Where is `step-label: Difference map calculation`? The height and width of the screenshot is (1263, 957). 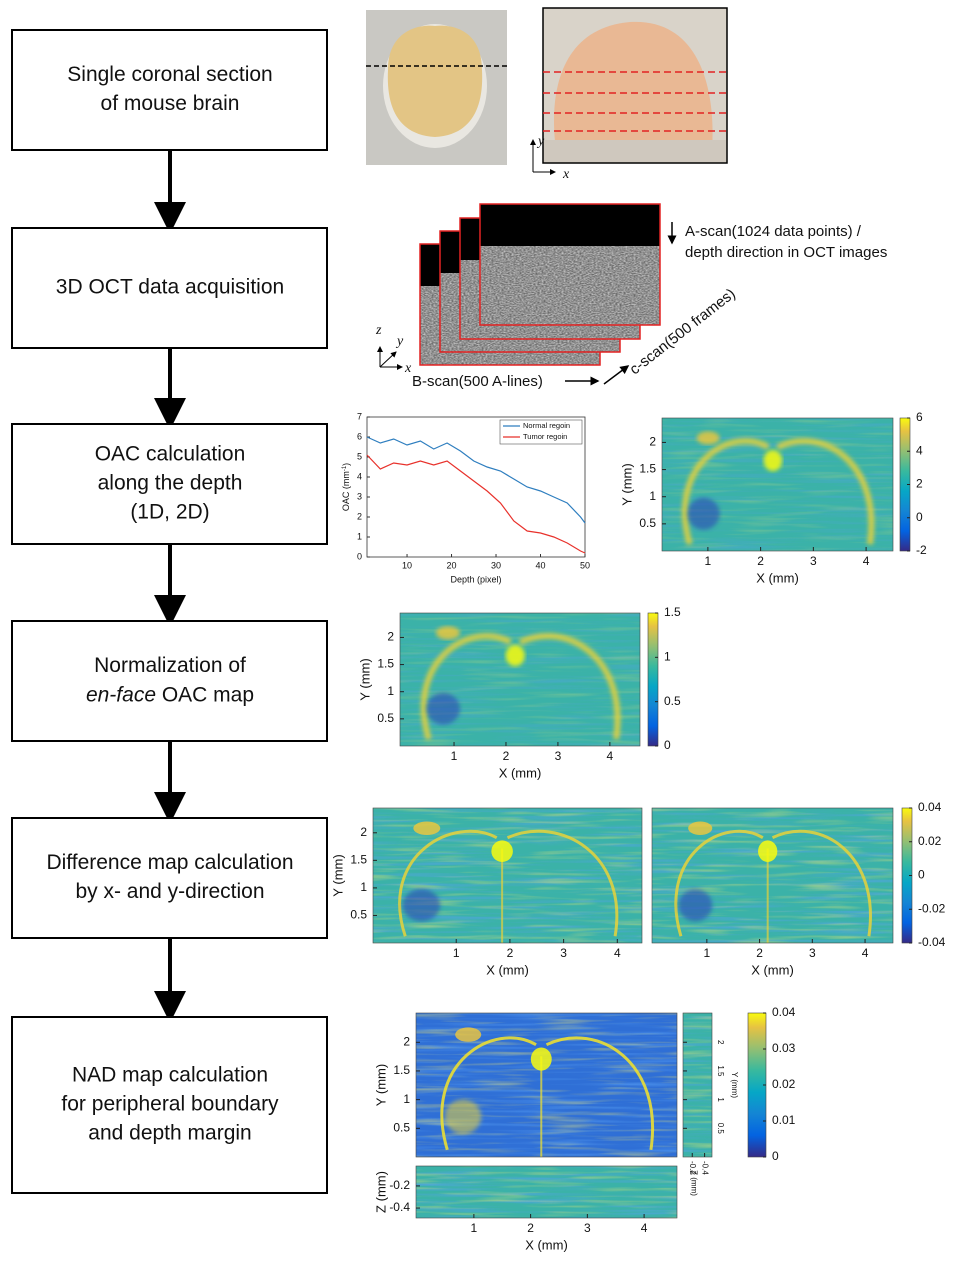
step-label: Difference map calculation is located at coordinates (169, 862).